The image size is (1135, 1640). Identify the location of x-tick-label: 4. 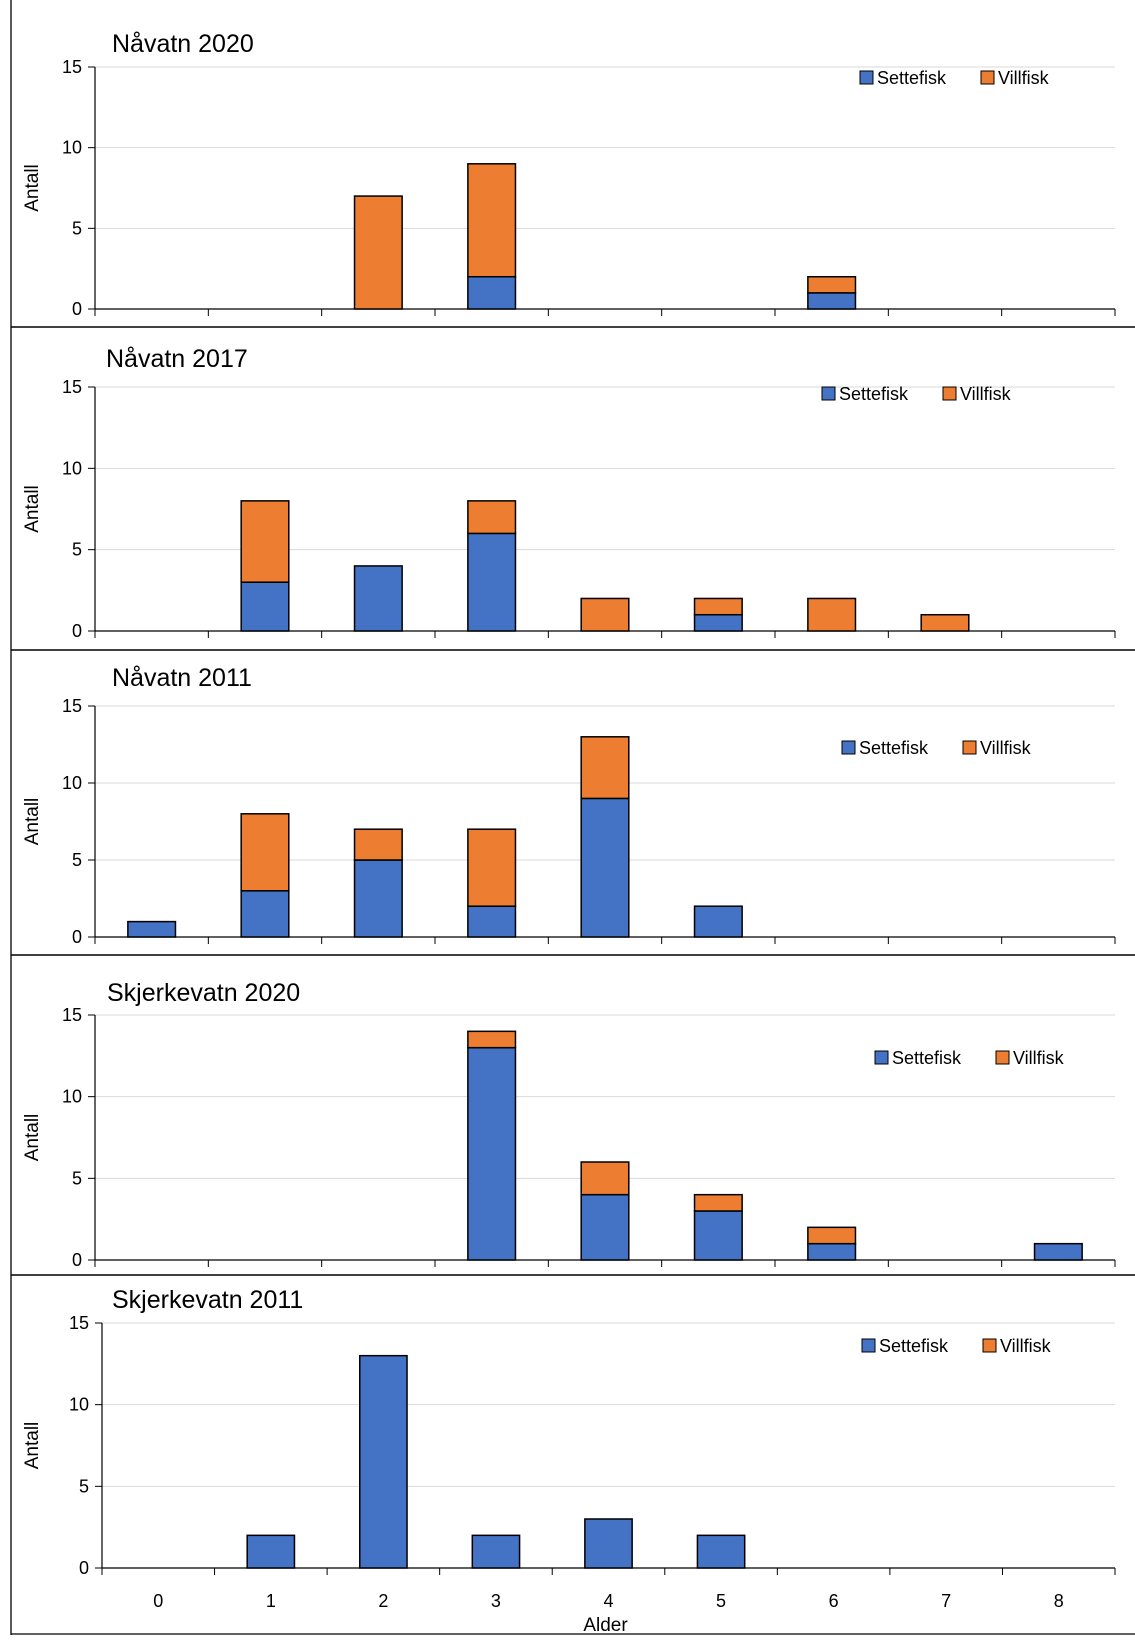
(608, 1601).